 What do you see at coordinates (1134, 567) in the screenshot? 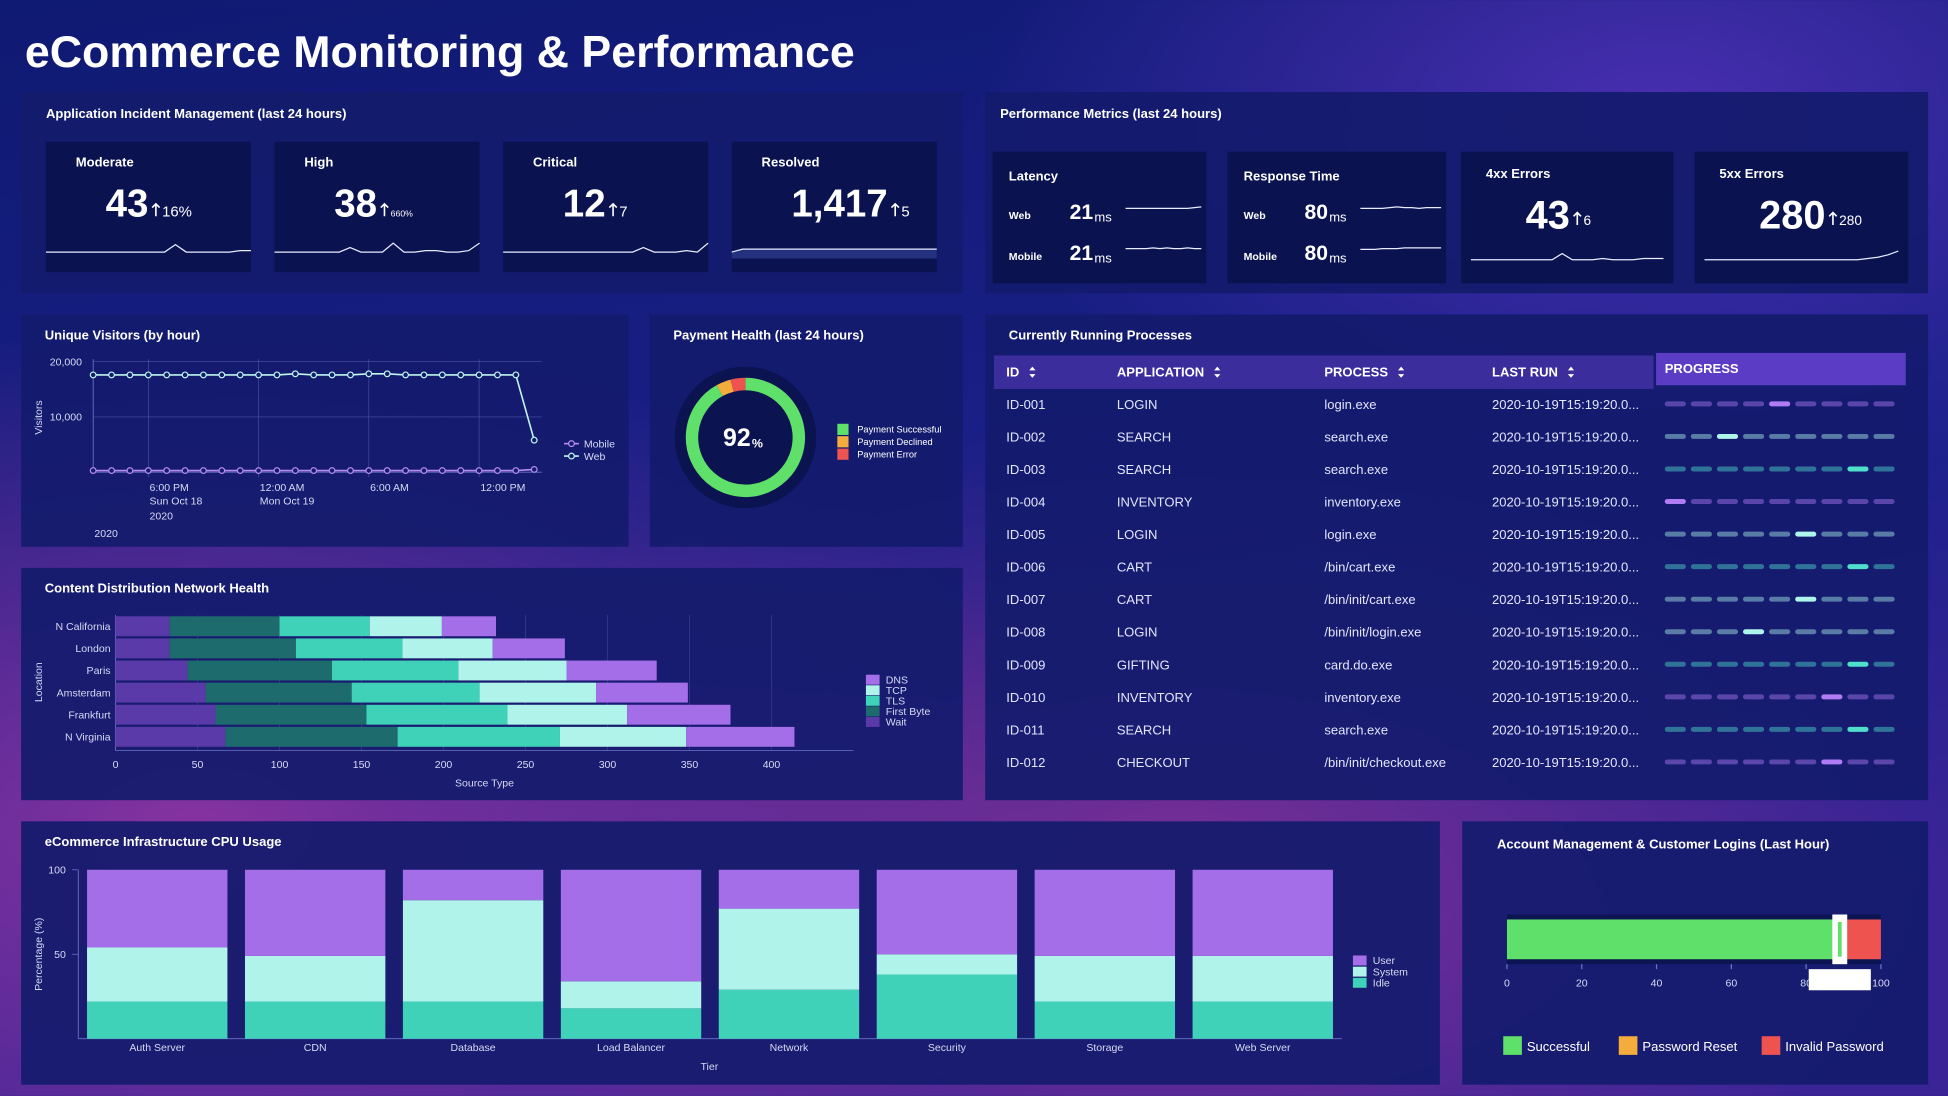
I see `table-cell: CART` at bounding box center [1134, 567].